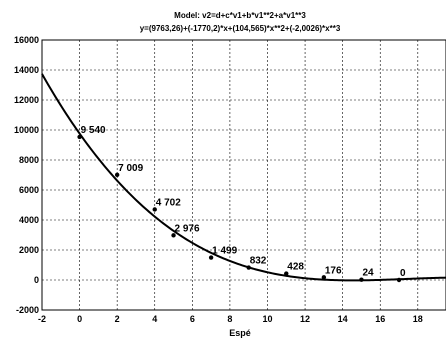  I want to click on x-tick-label: 10, so click(267, 319).